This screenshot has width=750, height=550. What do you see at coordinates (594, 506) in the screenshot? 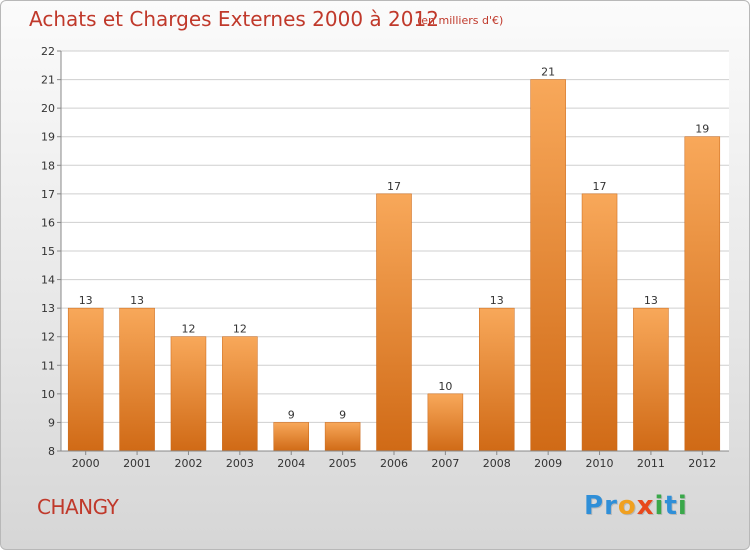
I see `logo-letter: P` at bounding box center [594, 506].